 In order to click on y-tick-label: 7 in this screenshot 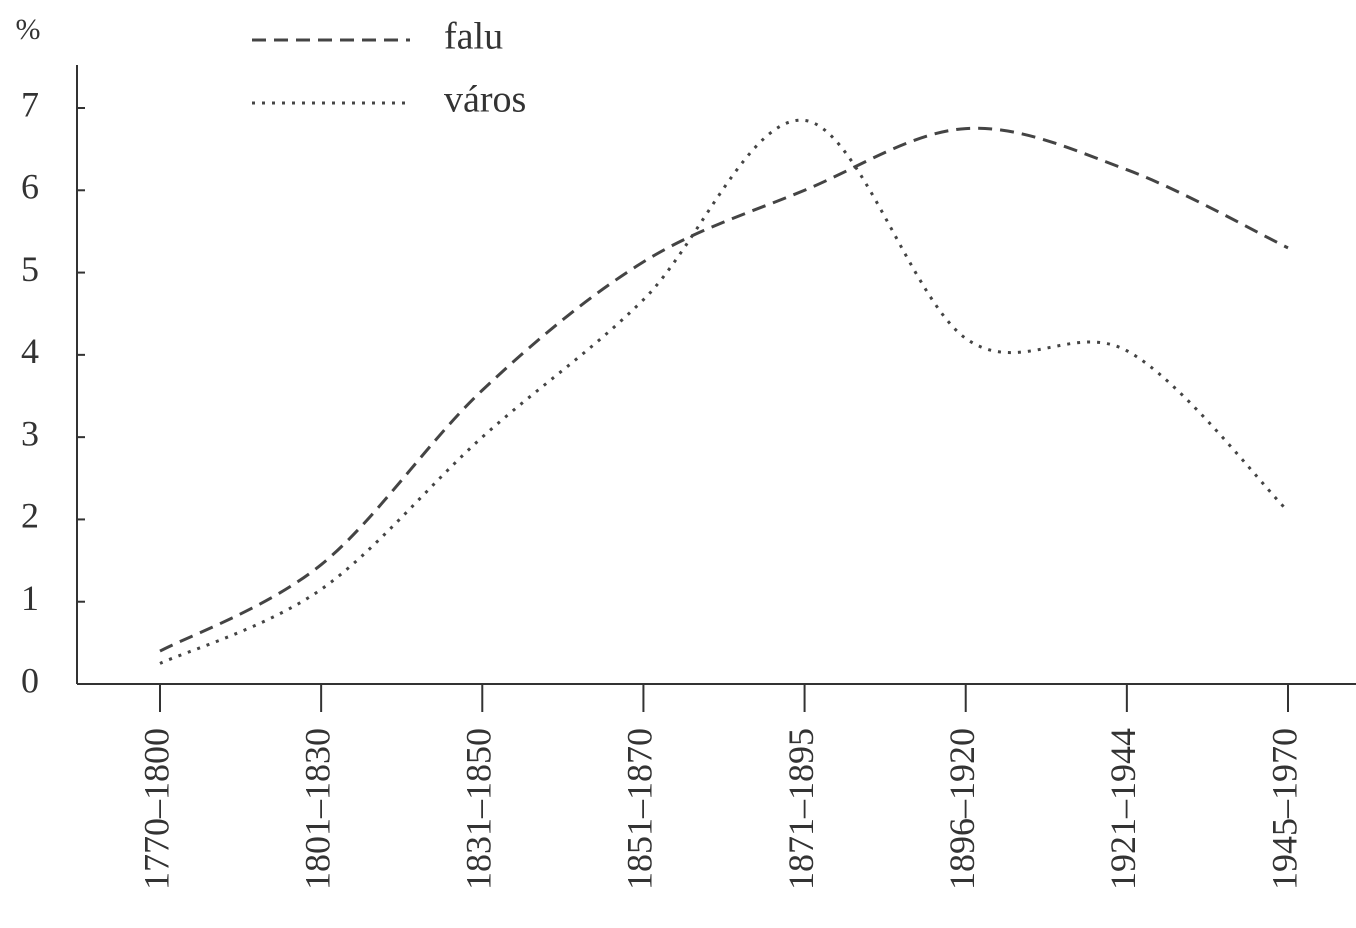, I will do `click(30, 104)`.